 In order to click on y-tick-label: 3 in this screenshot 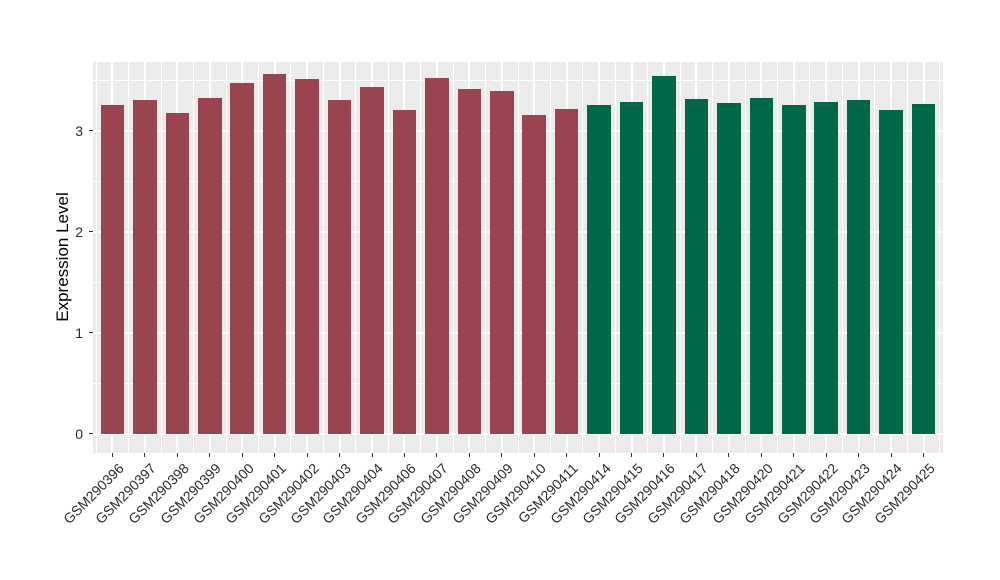, I will do `click(79, 130)`.